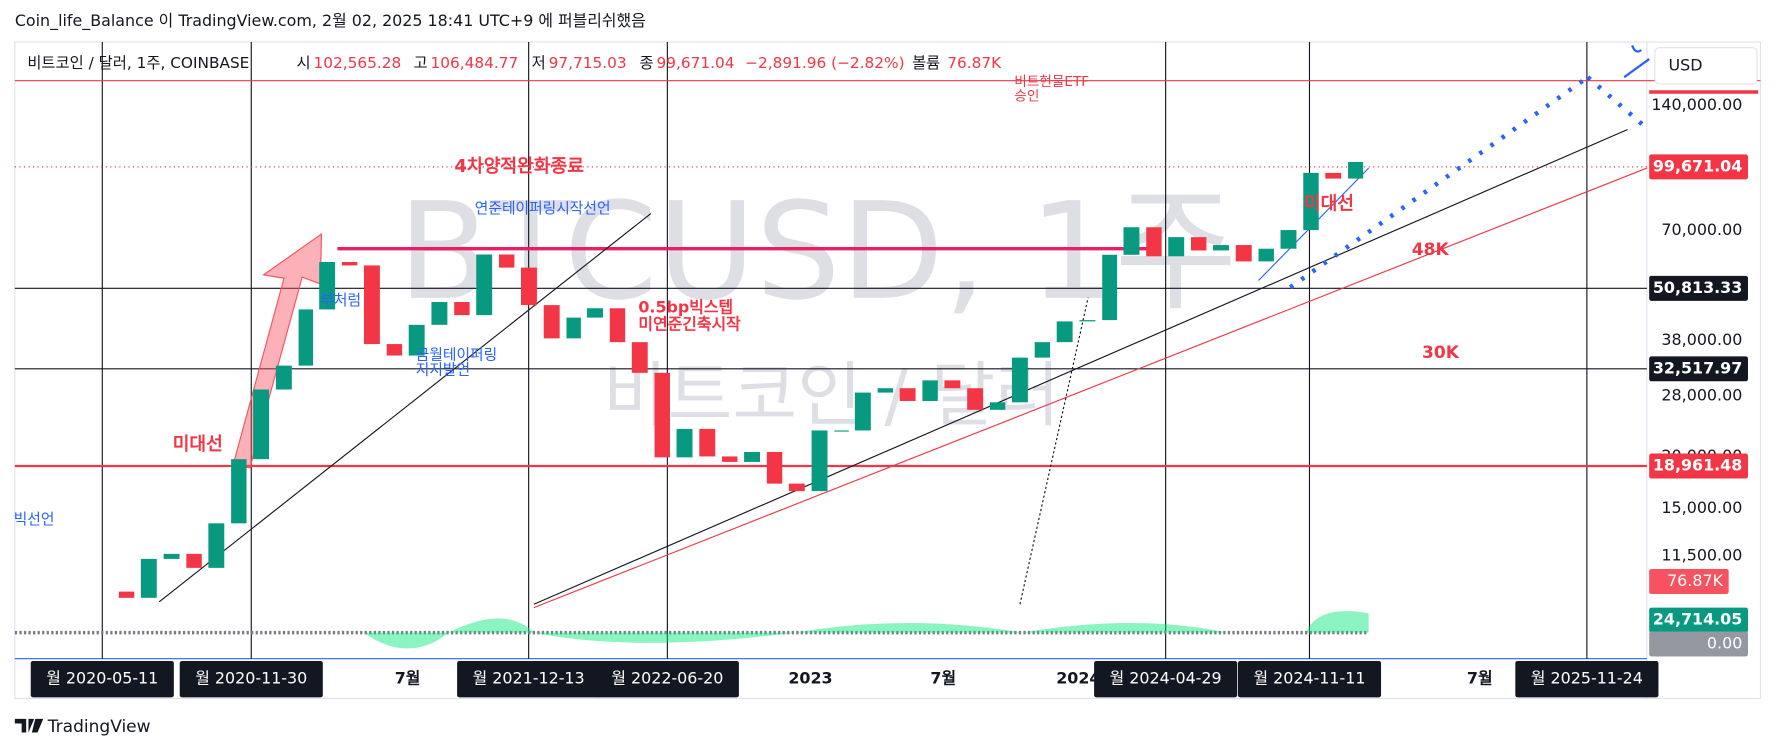 Image resolution: width=1781 pixels, height=753 pixels. What do you see at coordinates (824, 63) in the screenshot?
I see `change: −2,891.96 (−2.82%)` at bounding box center [824, 63].